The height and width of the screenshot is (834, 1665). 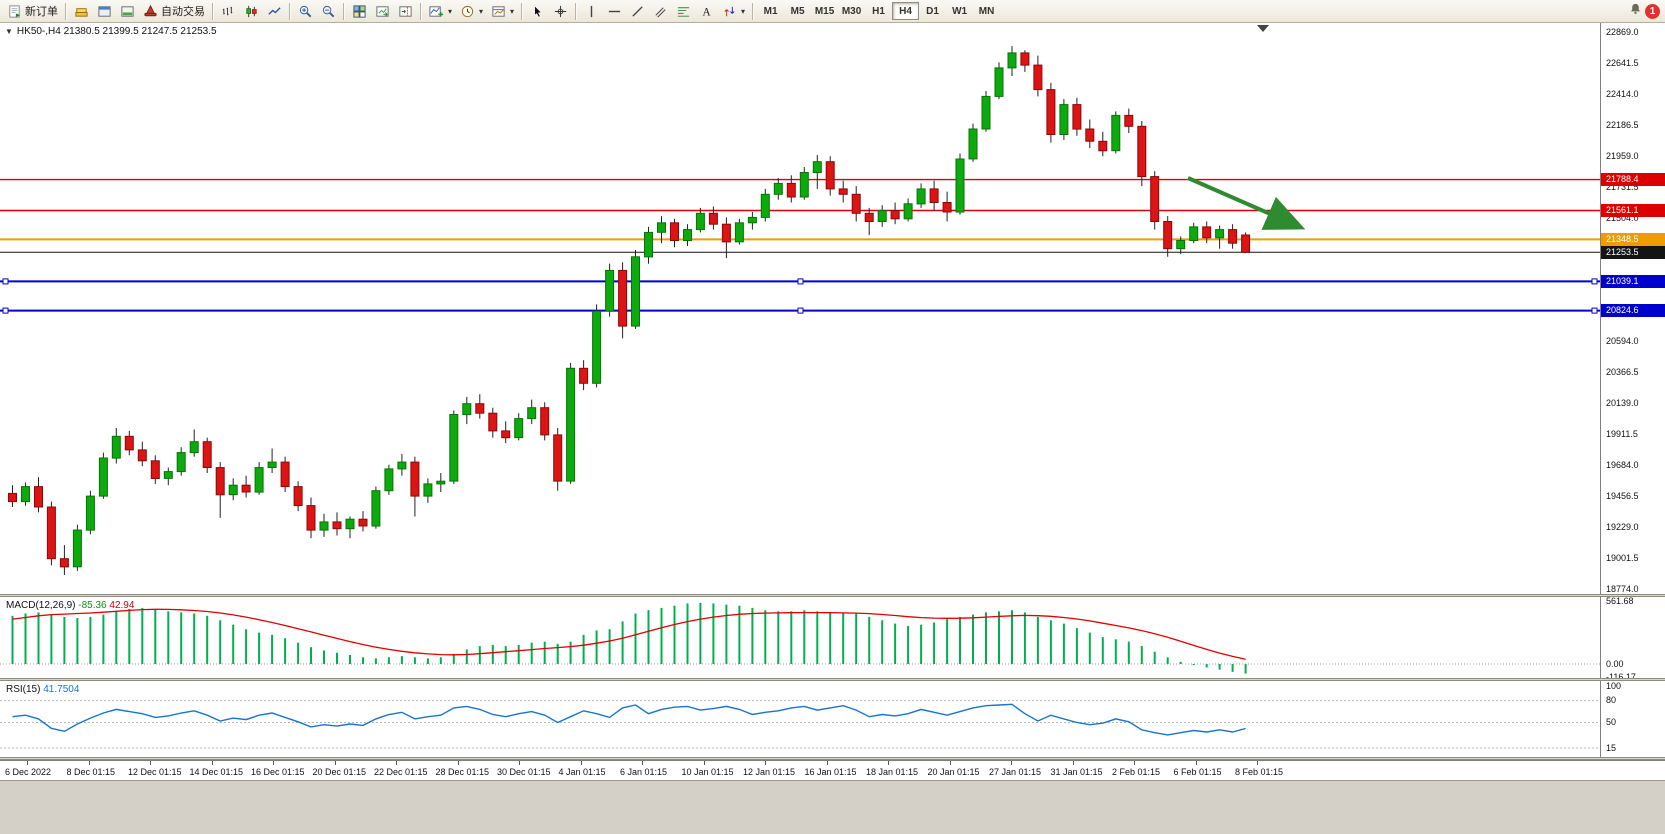 What do you see at coordinates (797, 11) in the screenshot?
I see `timeframe-button-m5: M5` at bounding box center [797, 11].